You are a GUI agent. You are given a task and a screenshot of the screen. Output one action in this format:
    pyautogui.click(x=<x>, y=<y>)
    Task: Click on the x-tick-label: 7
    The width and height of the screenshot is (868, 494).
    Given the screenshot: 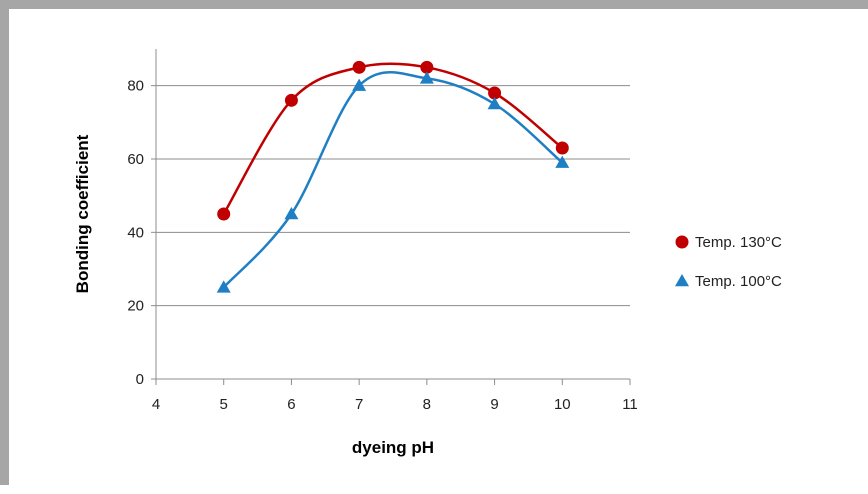 What is the action you would take?
    pyautogui.click(x=359, y=404)
    